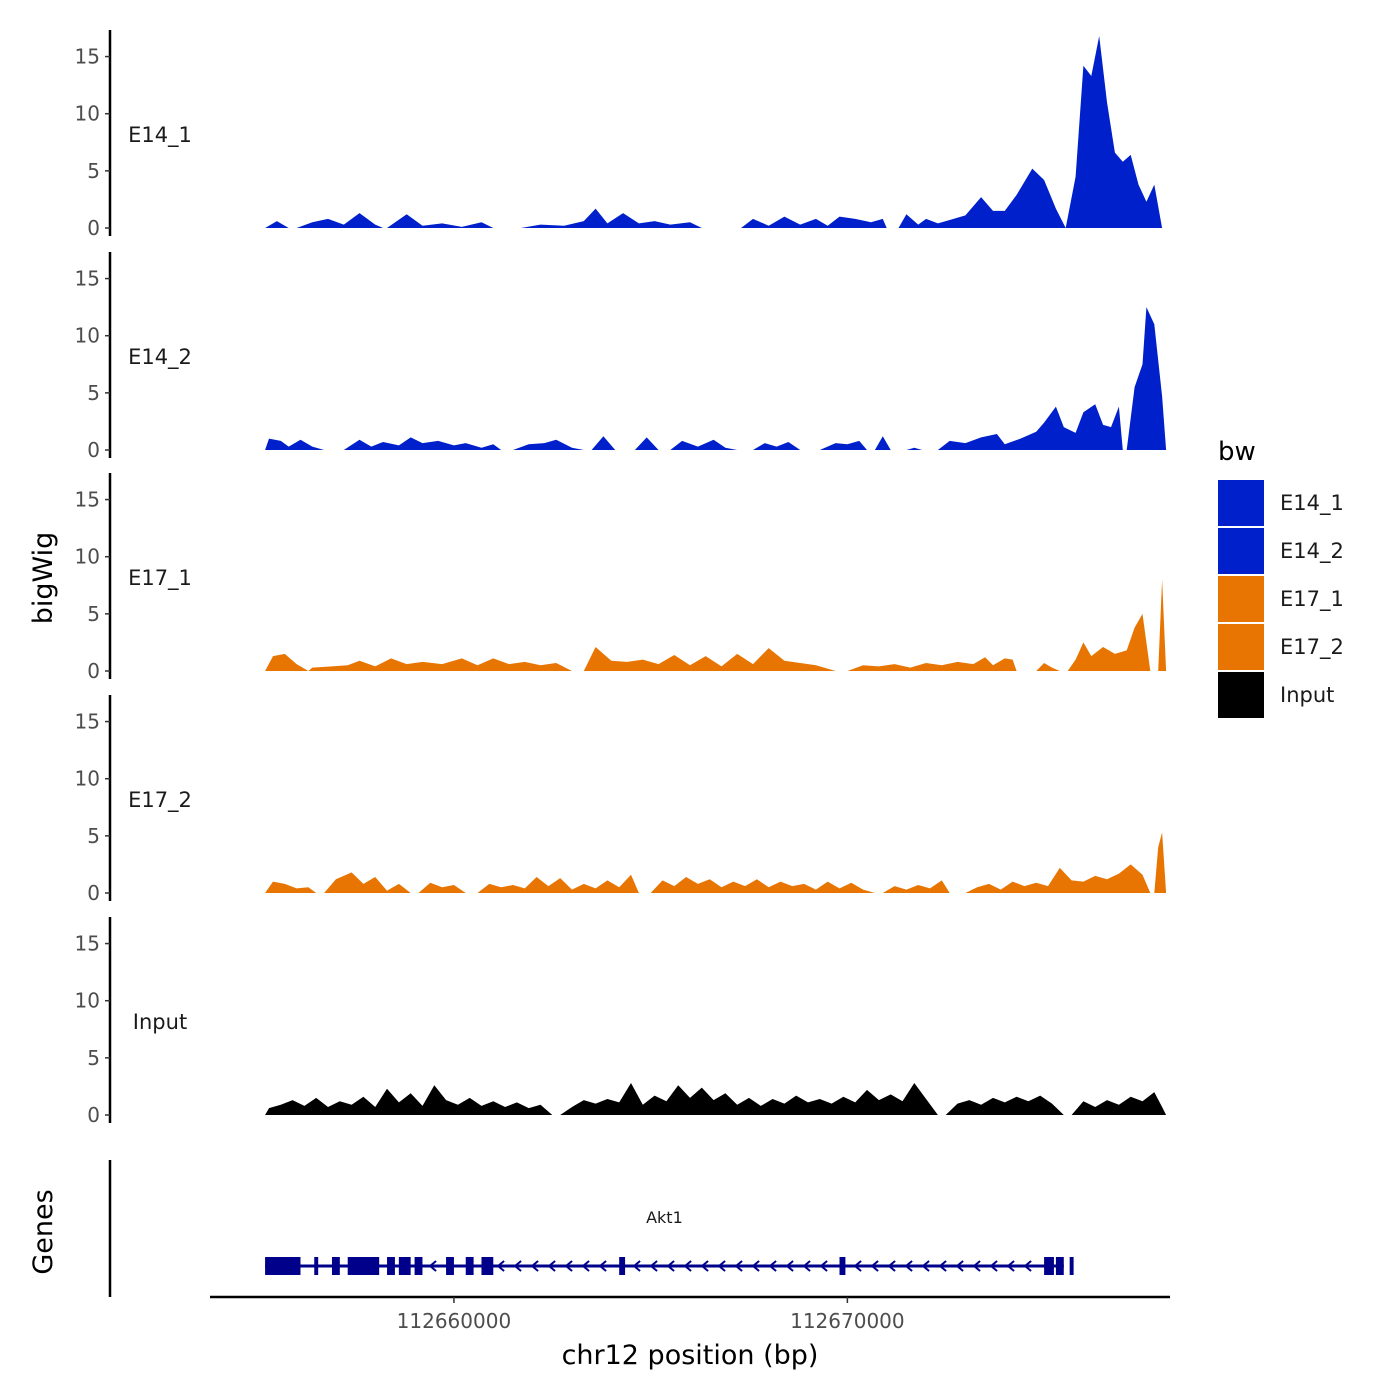  I want to click on gene-name-label: Akt1, so click(664, 1217).